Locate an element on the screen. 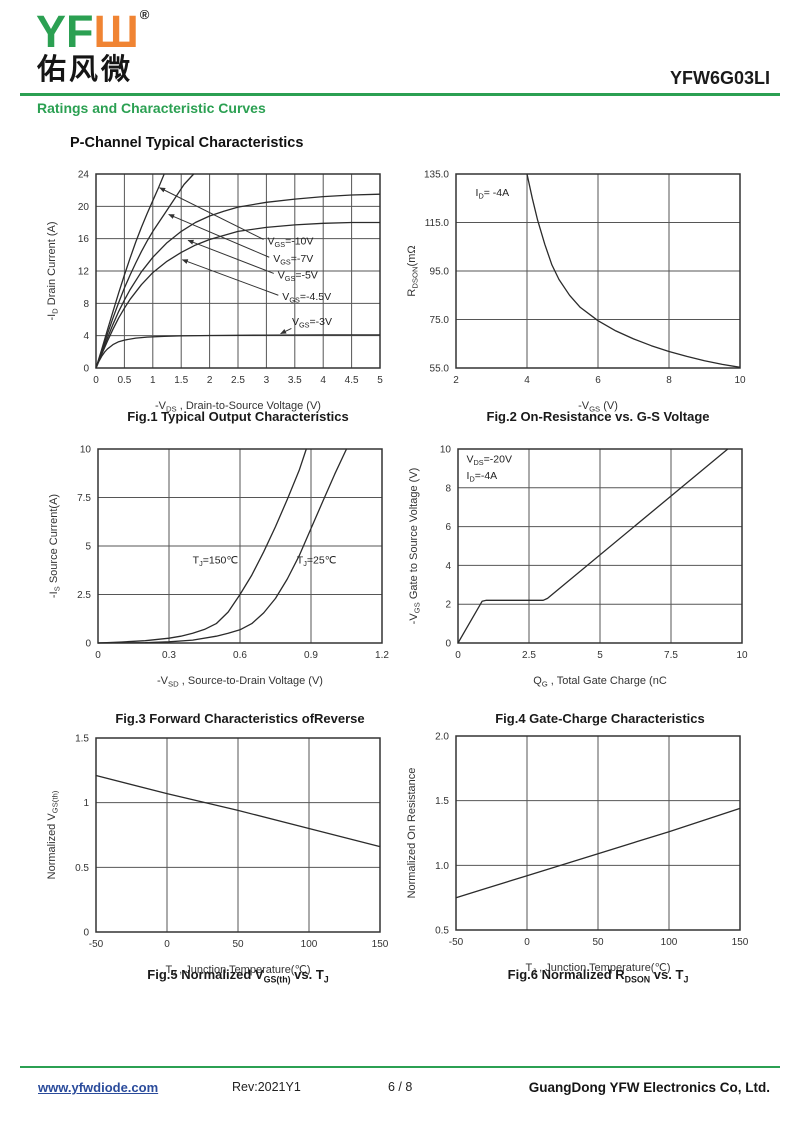 The width and height of the screenshot is (800, 1131). footer-divider is located at coordinates (400, 1067).